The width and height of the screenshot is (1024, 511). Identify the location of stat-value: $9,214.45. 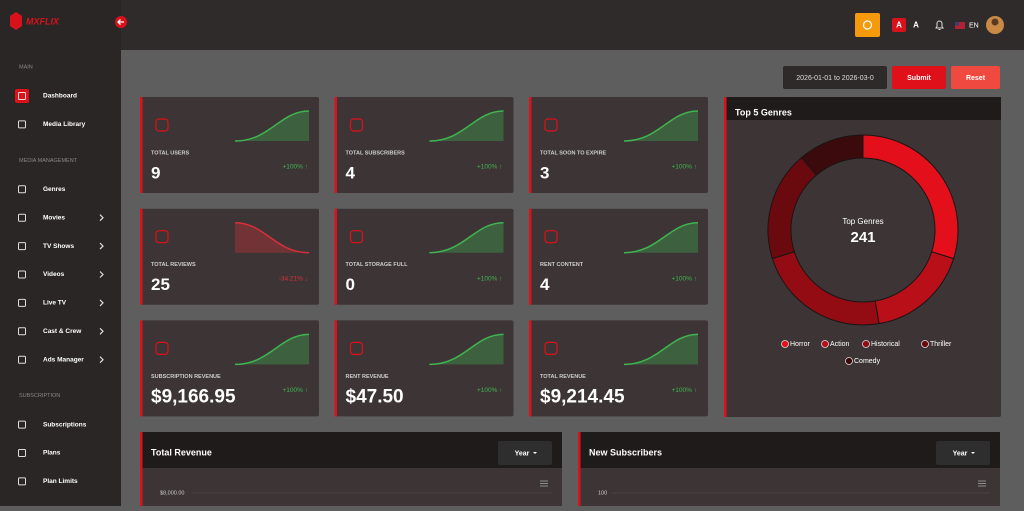
(582, 396).